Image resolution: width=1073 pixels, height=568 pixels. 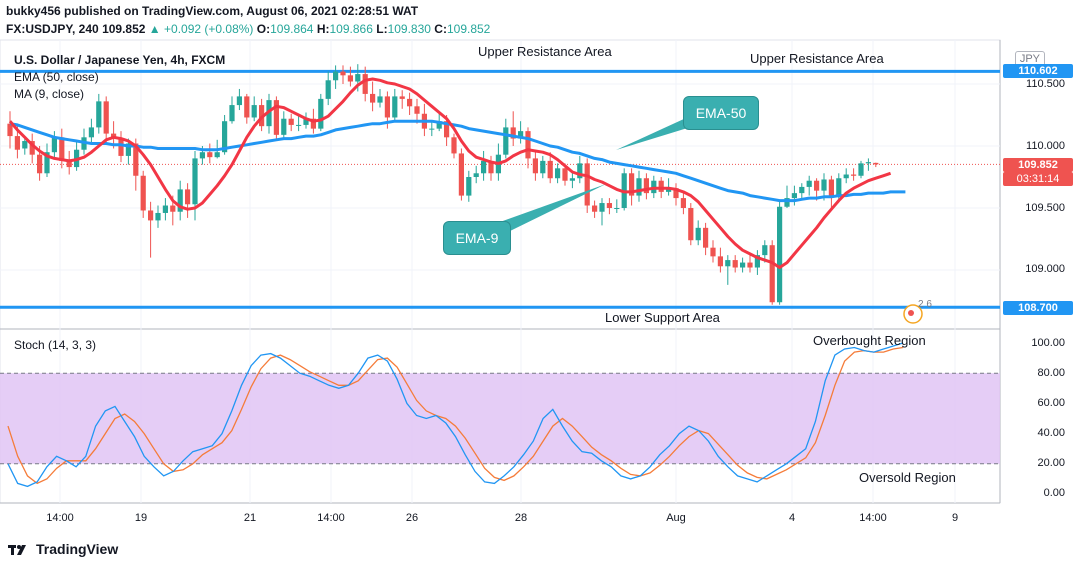 I want to click on stoch-legend: Stoch (14, 3, 3), so click(x=55, y=345).